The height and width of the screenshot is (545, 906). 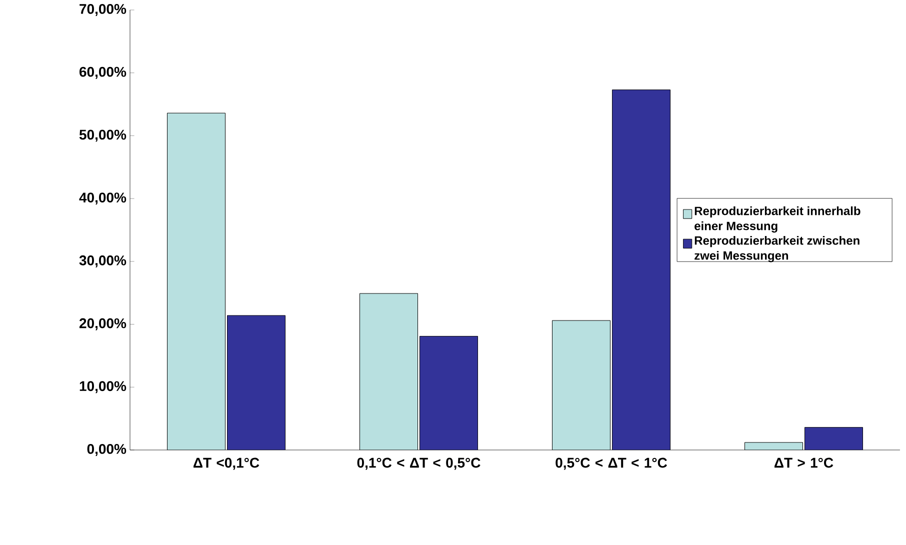 I want to click on legend-label: Reproduzierbarkeit innerhalb einer Messung, so click(x=777, y=219).